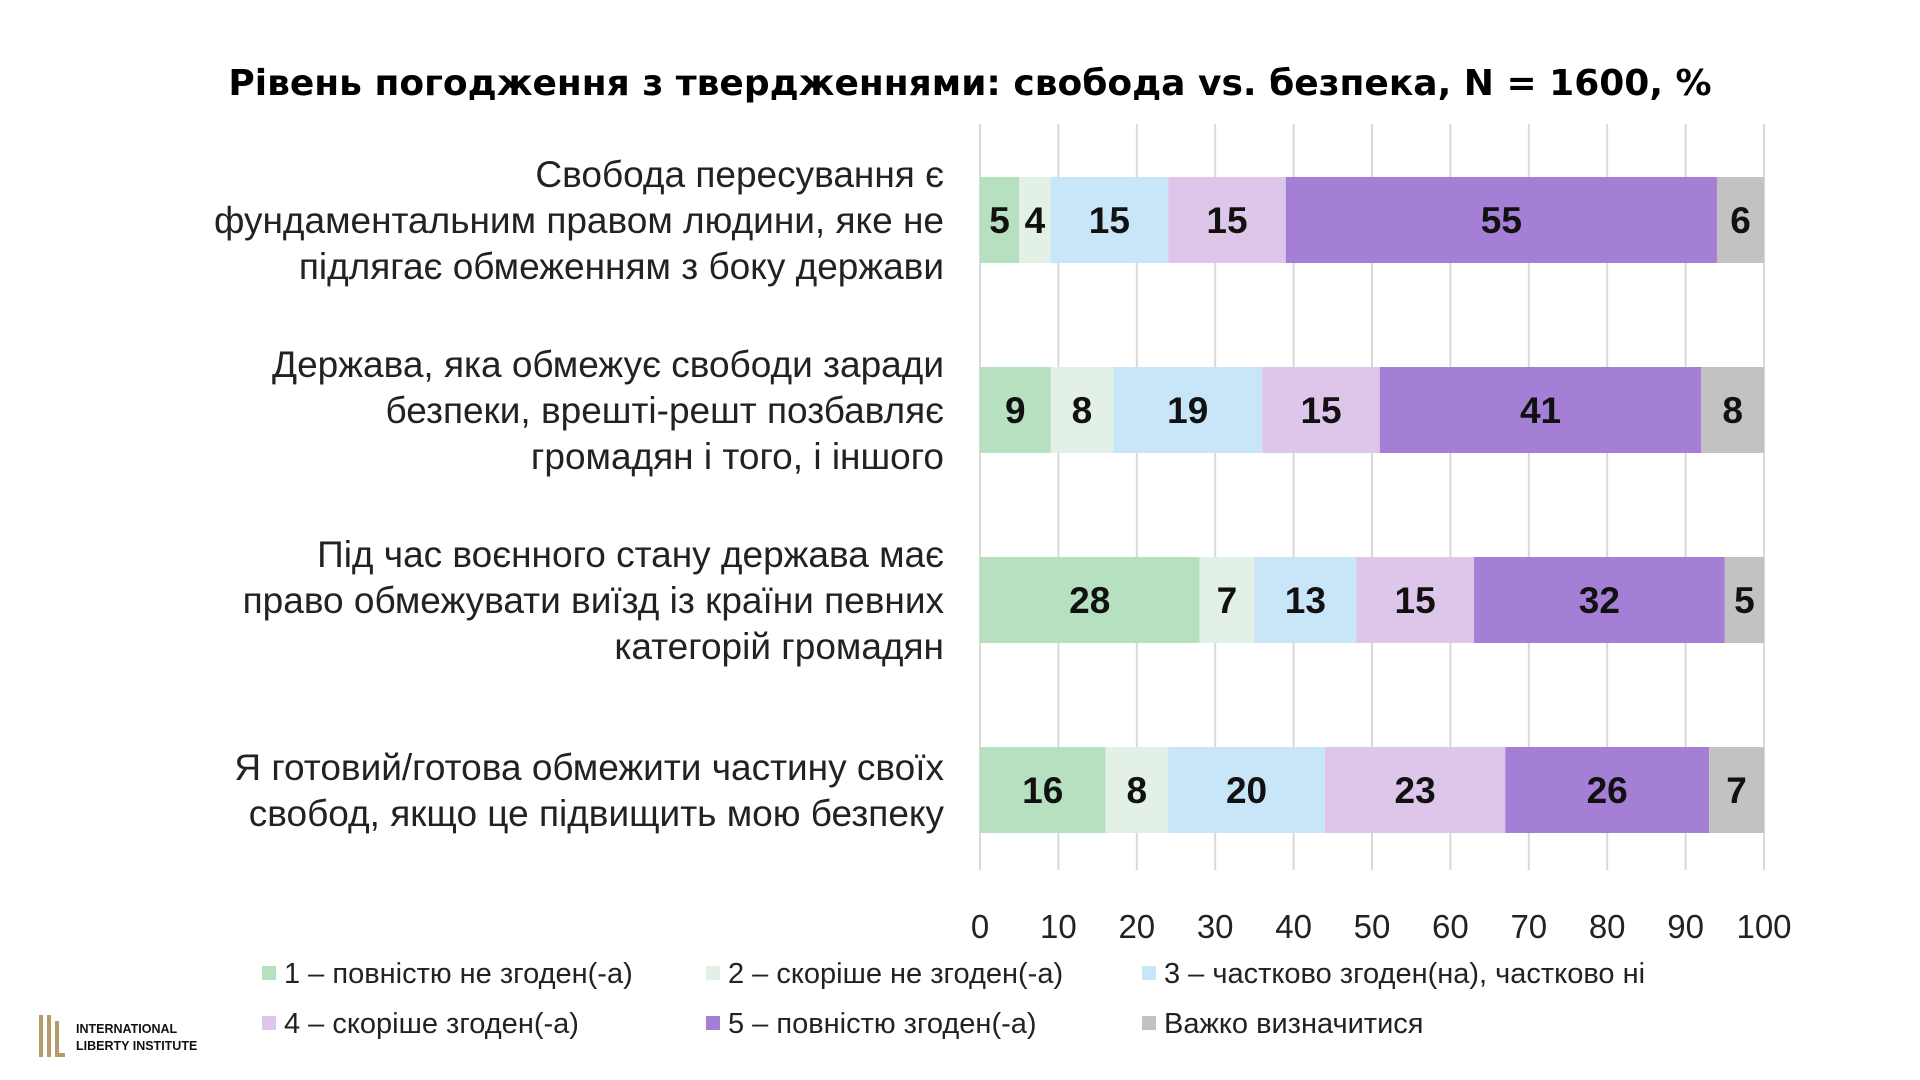 This screenshot has width=1920, height=1080. I want to click on data-label: 55, so click(1501, 220).